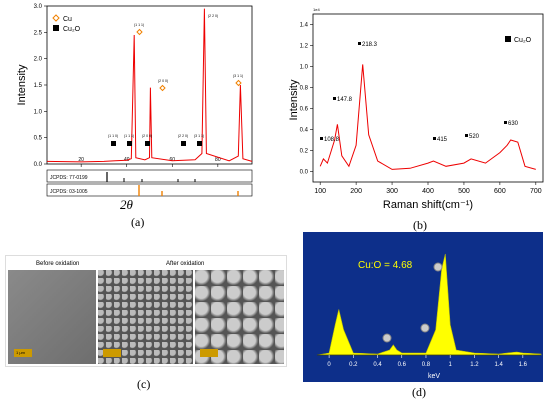 This screenshot has height=402, width=550. Describe the element at coordinates (22, 84) in the screenshot. I see `xrd-ylabel: Intensity` at that location.